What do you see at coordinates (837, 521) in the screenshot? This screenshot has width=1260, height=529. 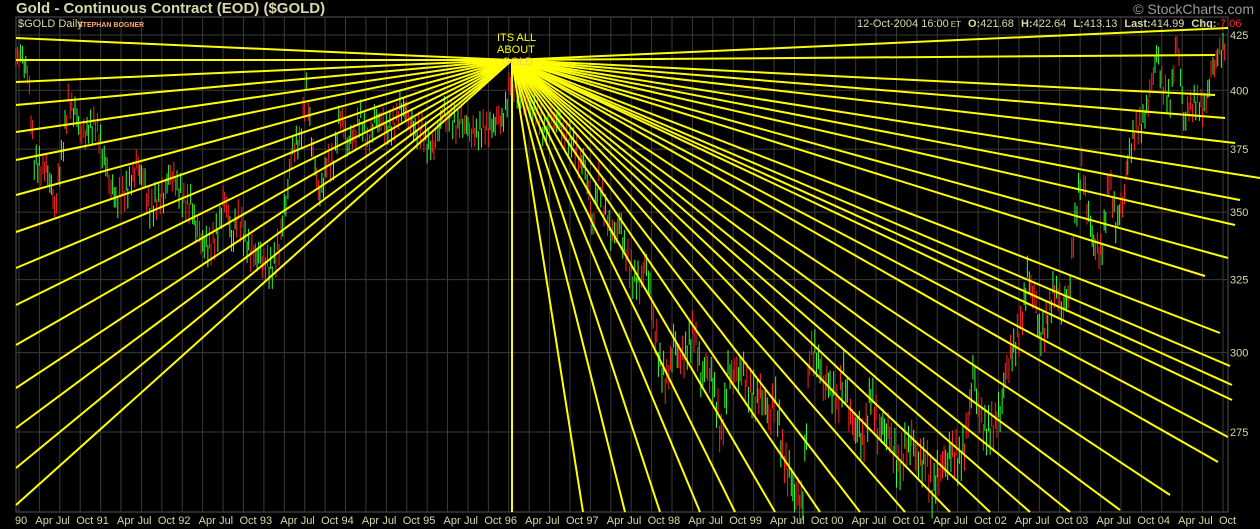 I see `x-tick-label: 00` at bounding box center [837, 521].